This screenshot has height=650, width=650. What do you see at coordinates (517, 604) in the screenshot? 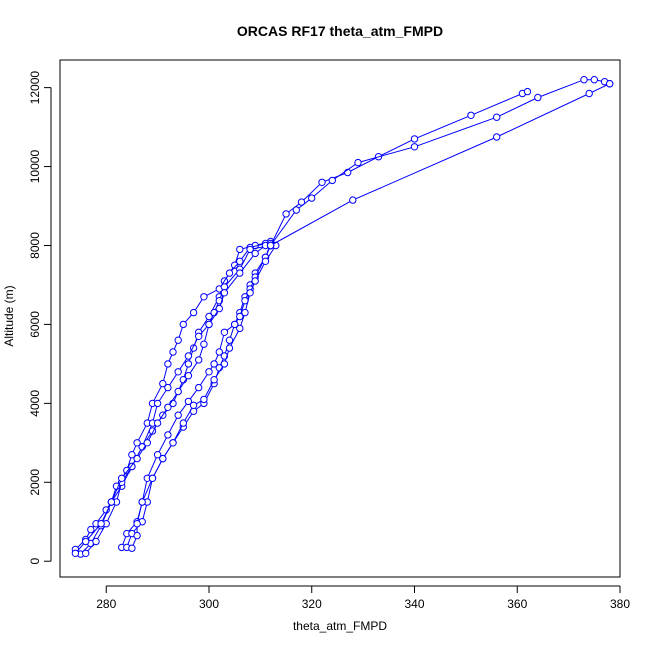
I see `x-tick-label: 360` at bounding box center [517, 604].